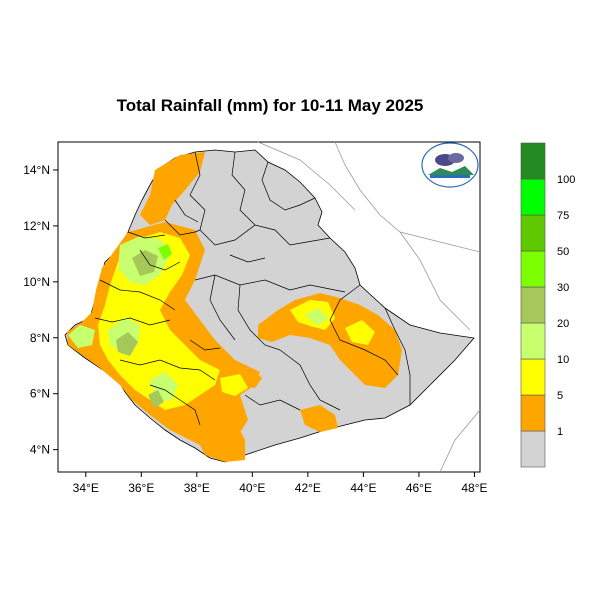  What do you see at coordinates (563, 288) in the screenshot?
I see `legend-label: 30` at bounding box center [563, 288].